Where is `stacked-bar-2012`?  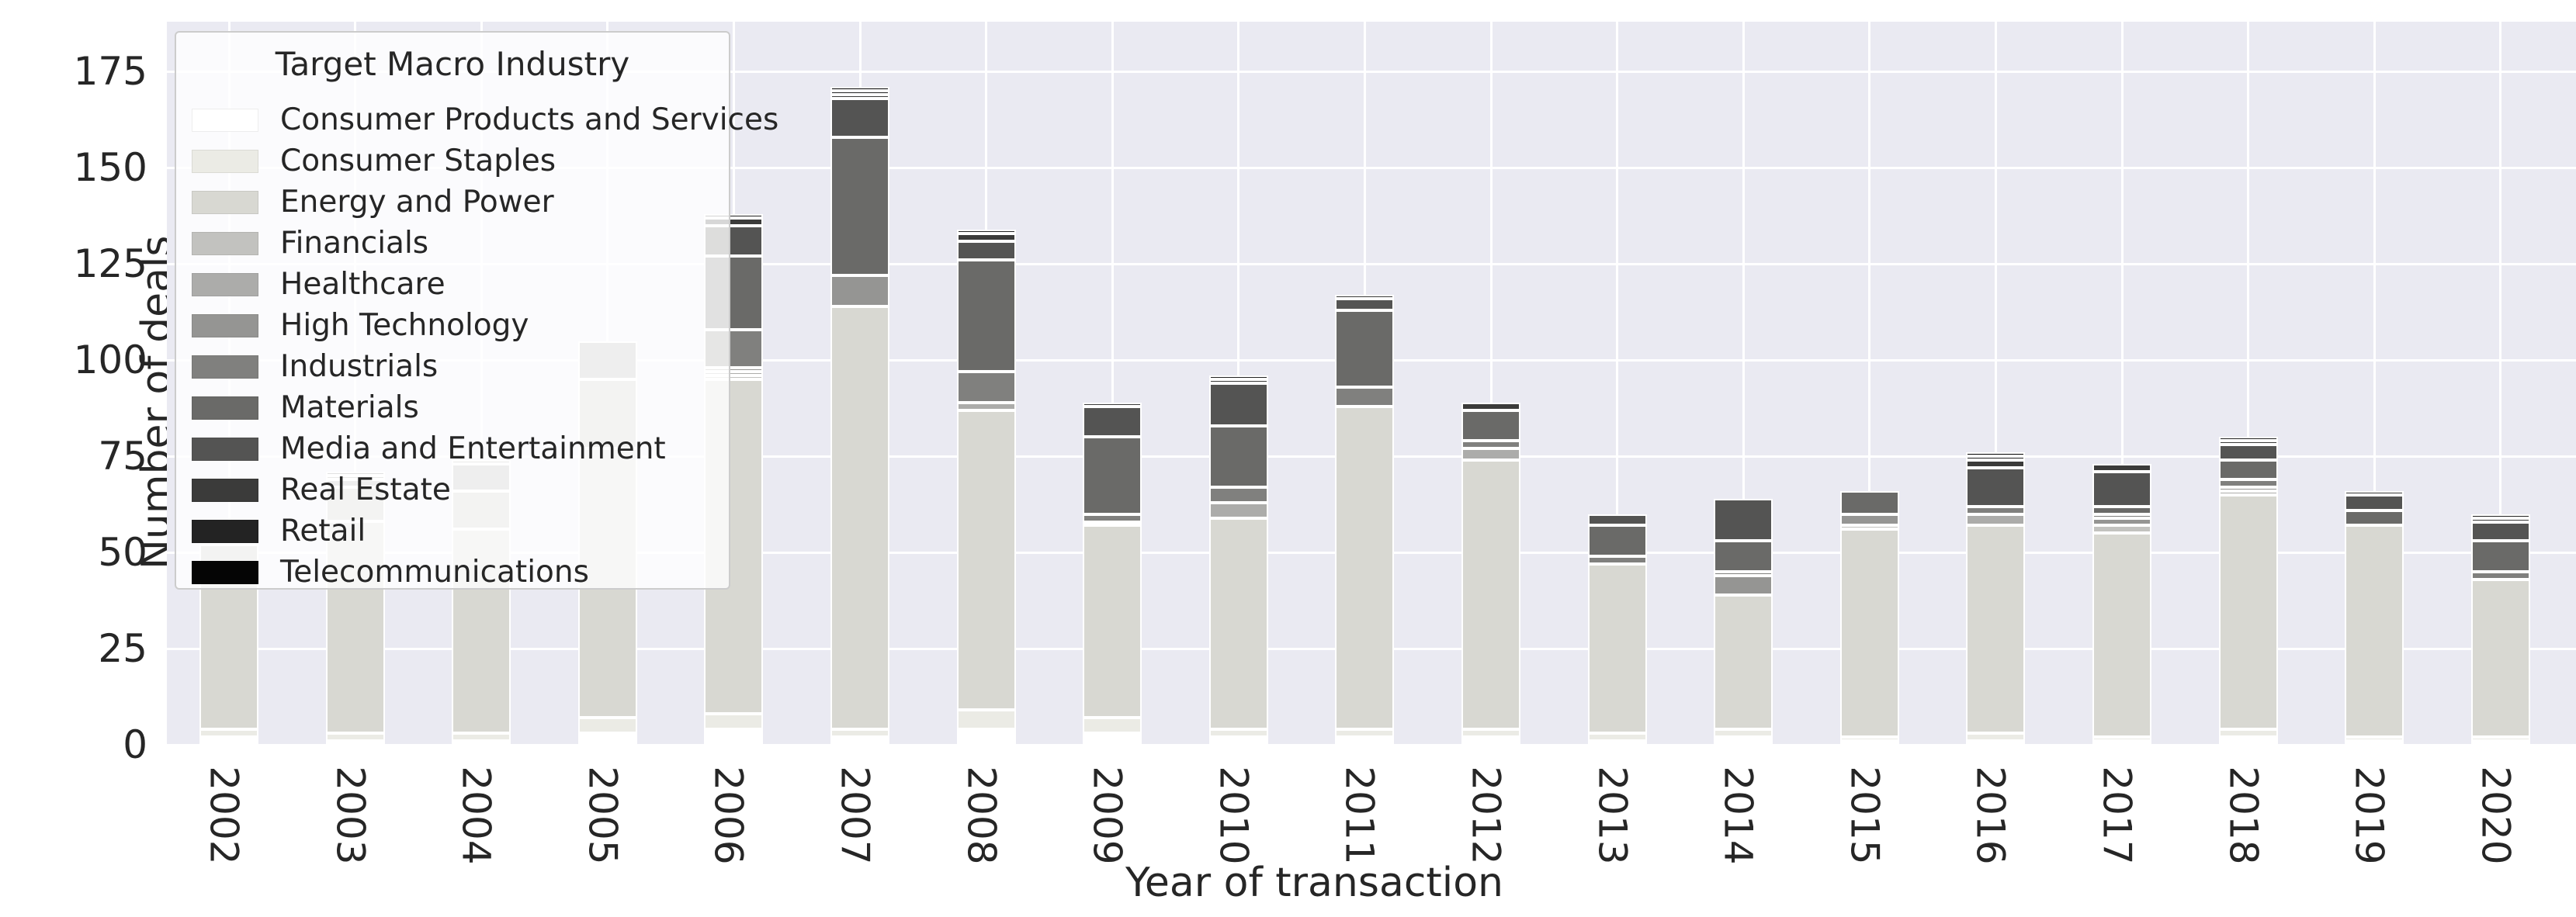 stacked-bar-2012 is located at coordinates (1490, 574).